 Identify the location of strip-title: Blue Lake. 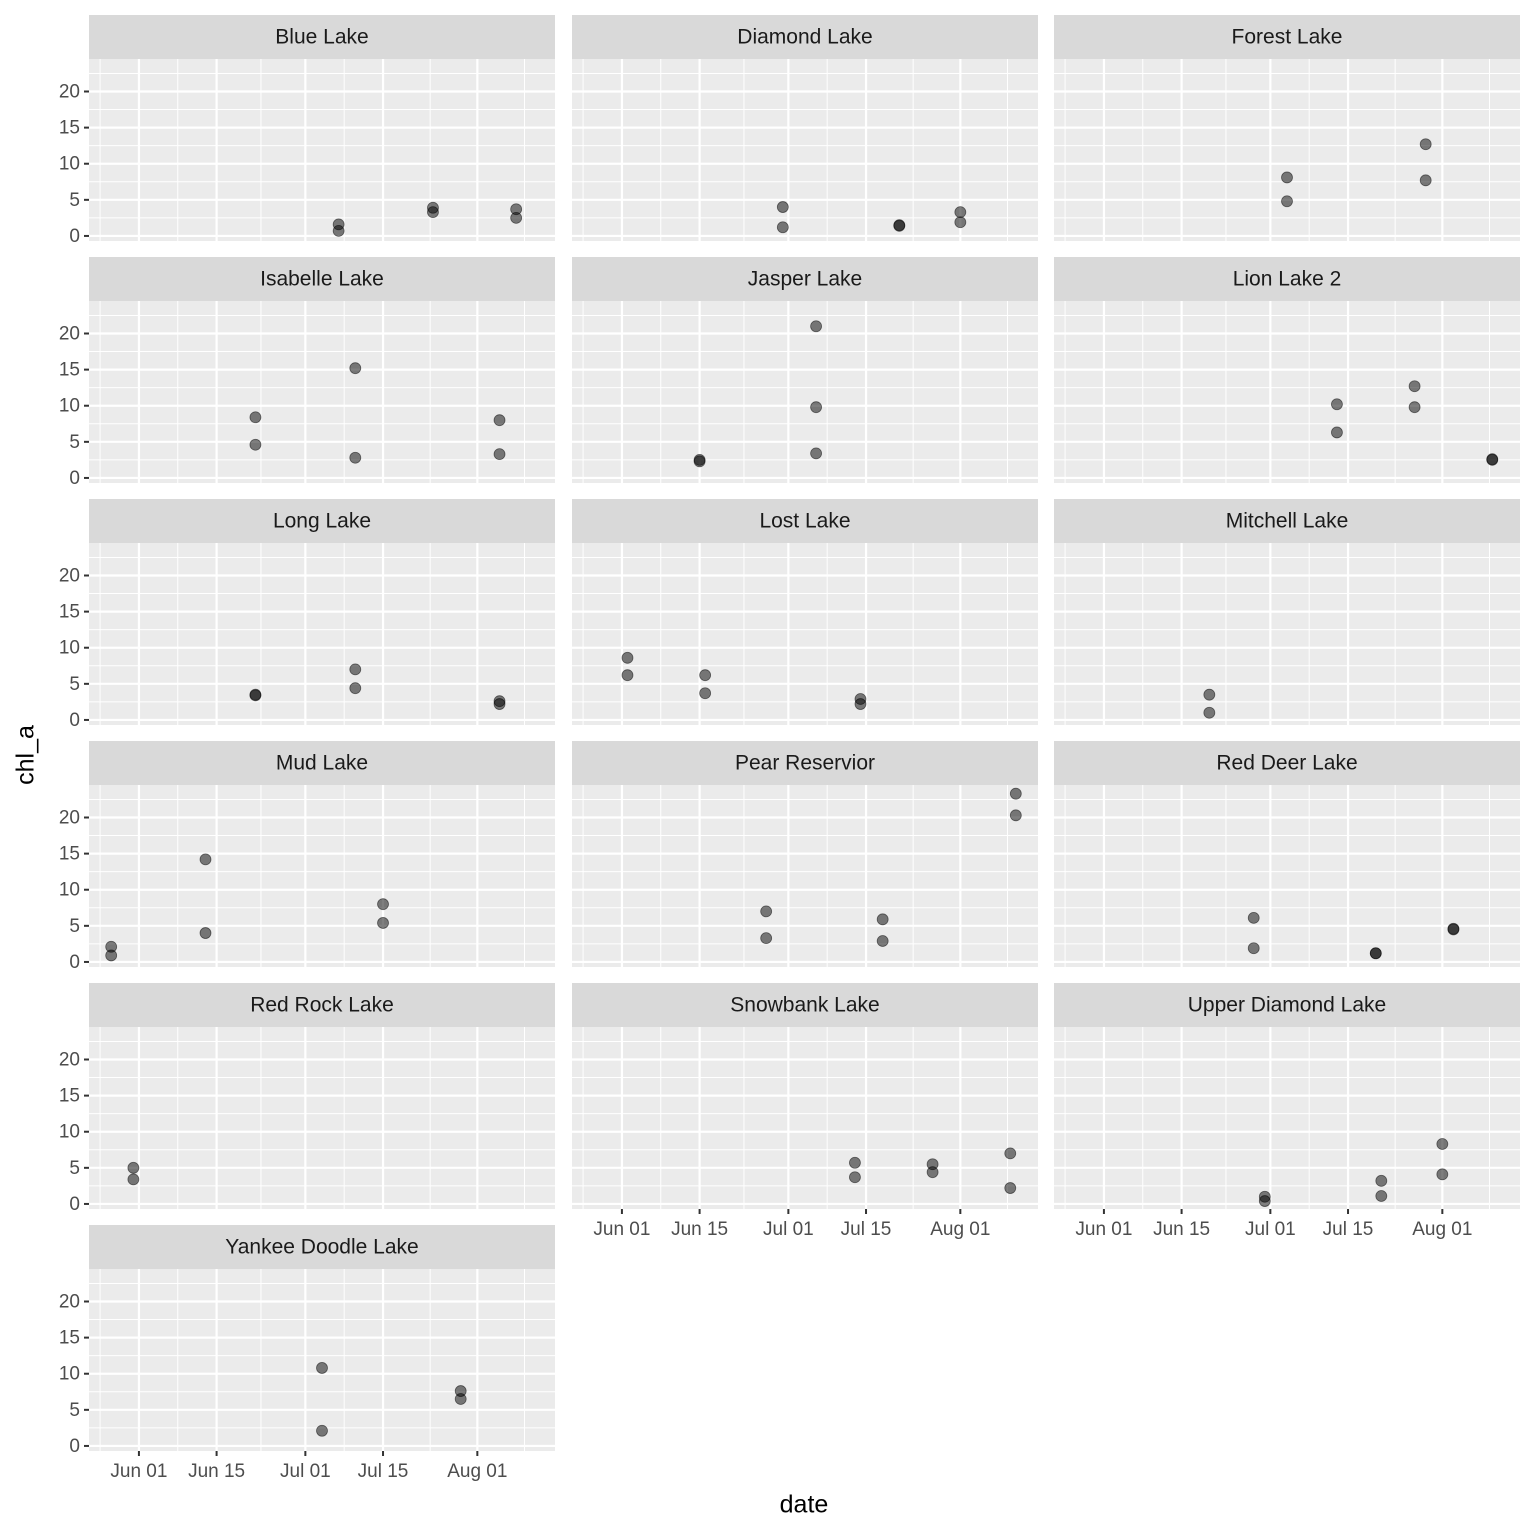
(321, 37).